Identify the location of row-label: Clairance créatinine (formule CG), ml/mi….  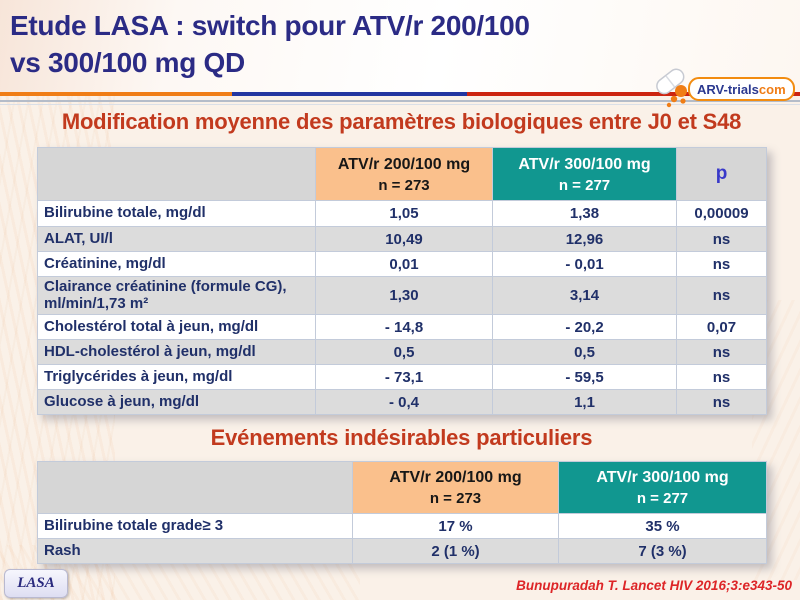
(176, 295).